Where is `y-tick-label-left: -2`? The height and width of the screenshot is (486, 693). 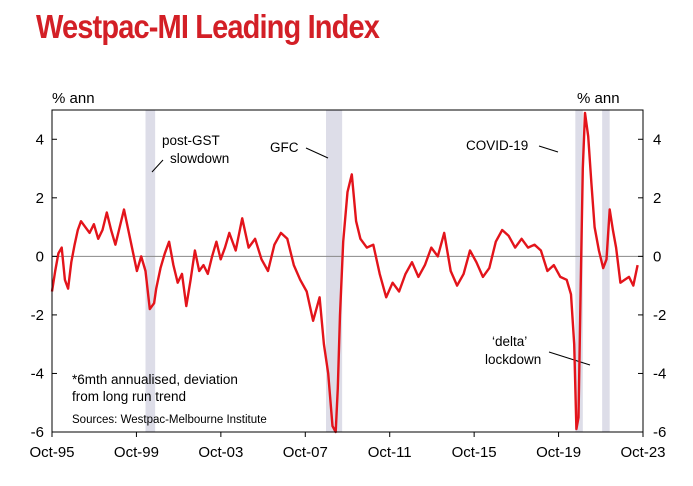 y-tick-label-left: -2 is located at coordinates (37, 315).